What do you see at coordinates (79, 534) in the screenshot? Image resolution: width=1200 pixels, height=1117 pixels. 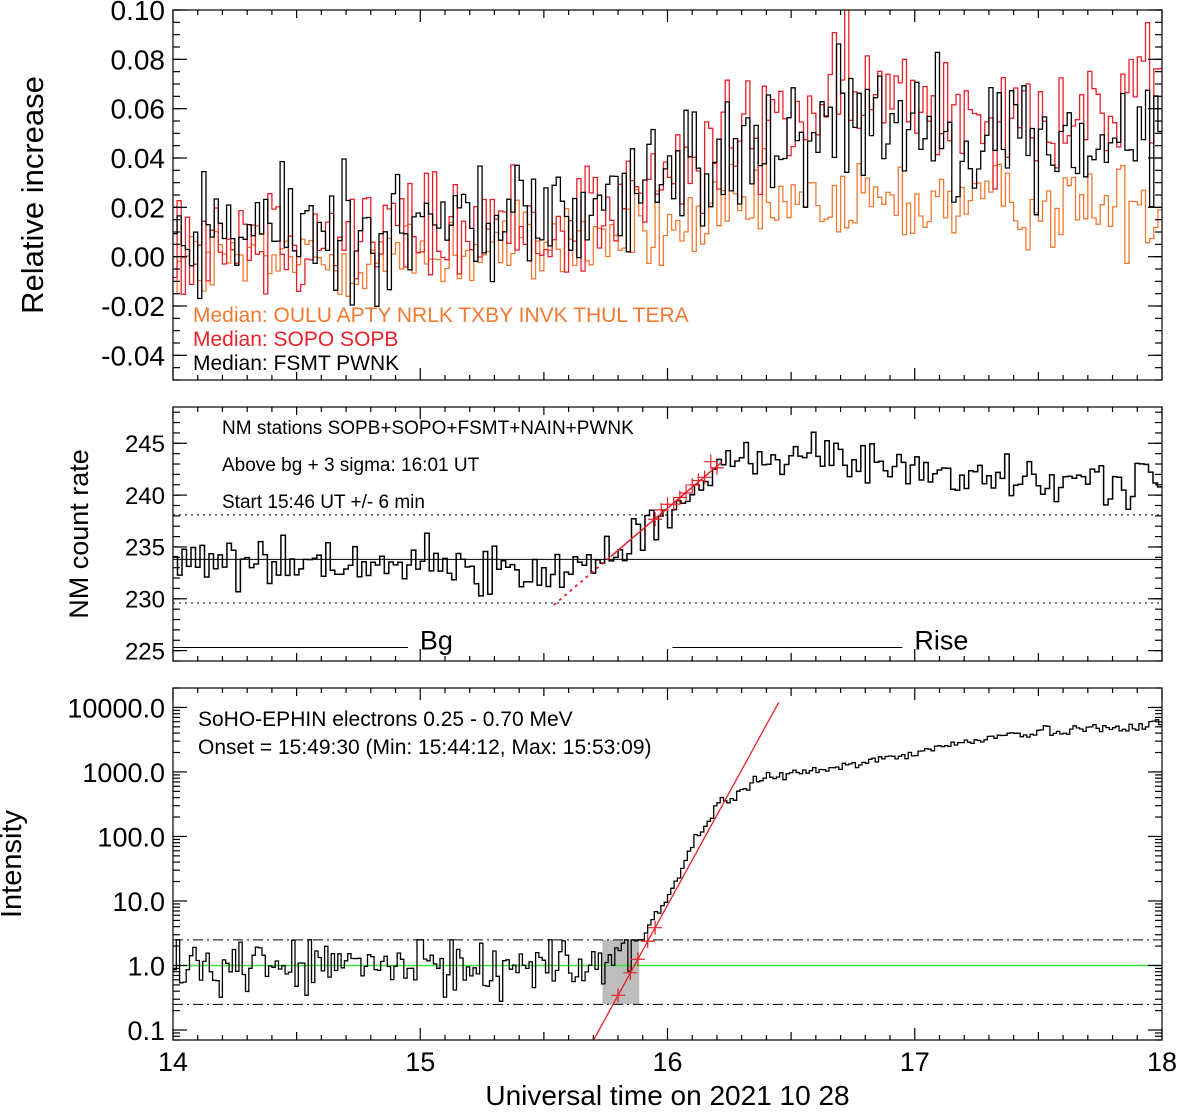 I see `y-axis-label: NM count rate` at bounding box center [79, 534].